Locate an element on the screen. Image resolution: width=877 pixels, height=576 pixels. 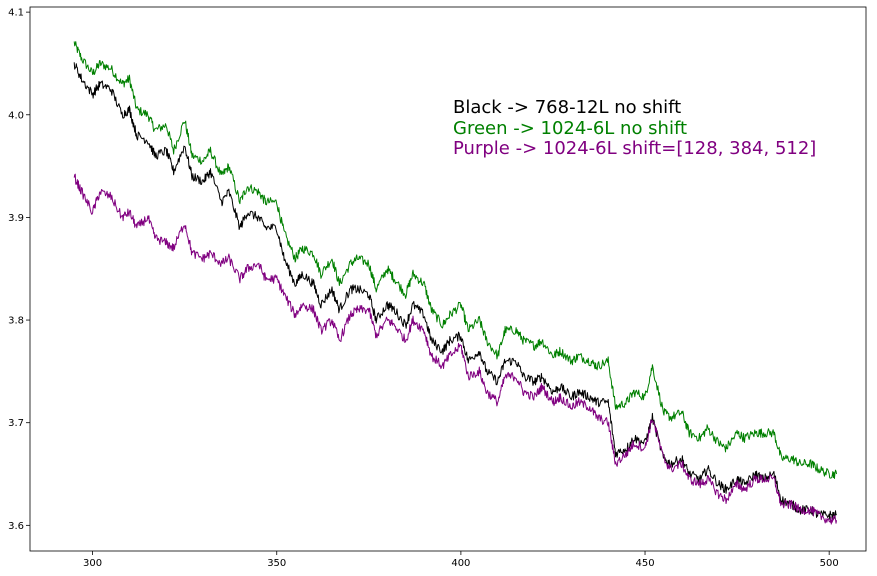
y-tick-label-2: 3.8 is located at coordinates (16, 321).